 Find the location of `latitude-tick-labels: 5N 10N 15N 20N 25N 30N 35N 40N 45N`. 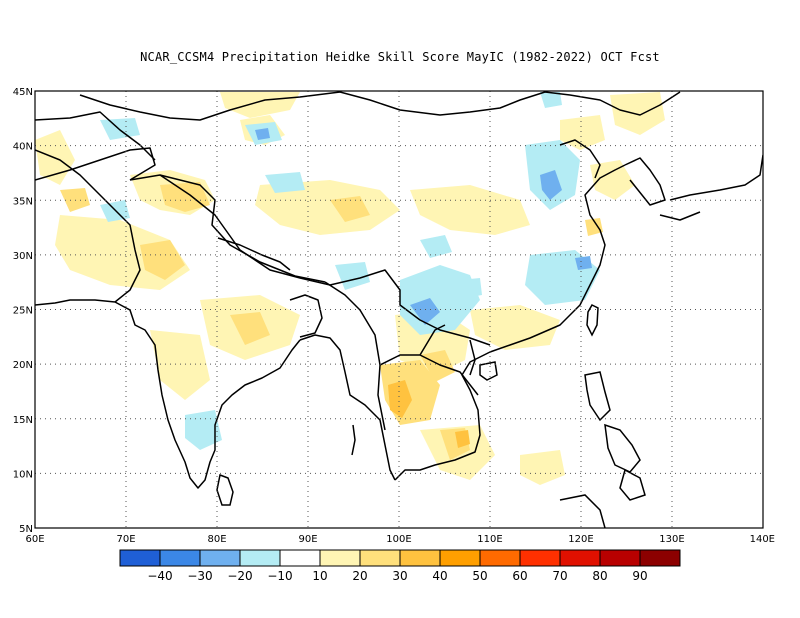

latitude-tick-labels: 5N 10N 15N 20N 25N 30N 35N 40N 45N is located at coordinates (23, 311).